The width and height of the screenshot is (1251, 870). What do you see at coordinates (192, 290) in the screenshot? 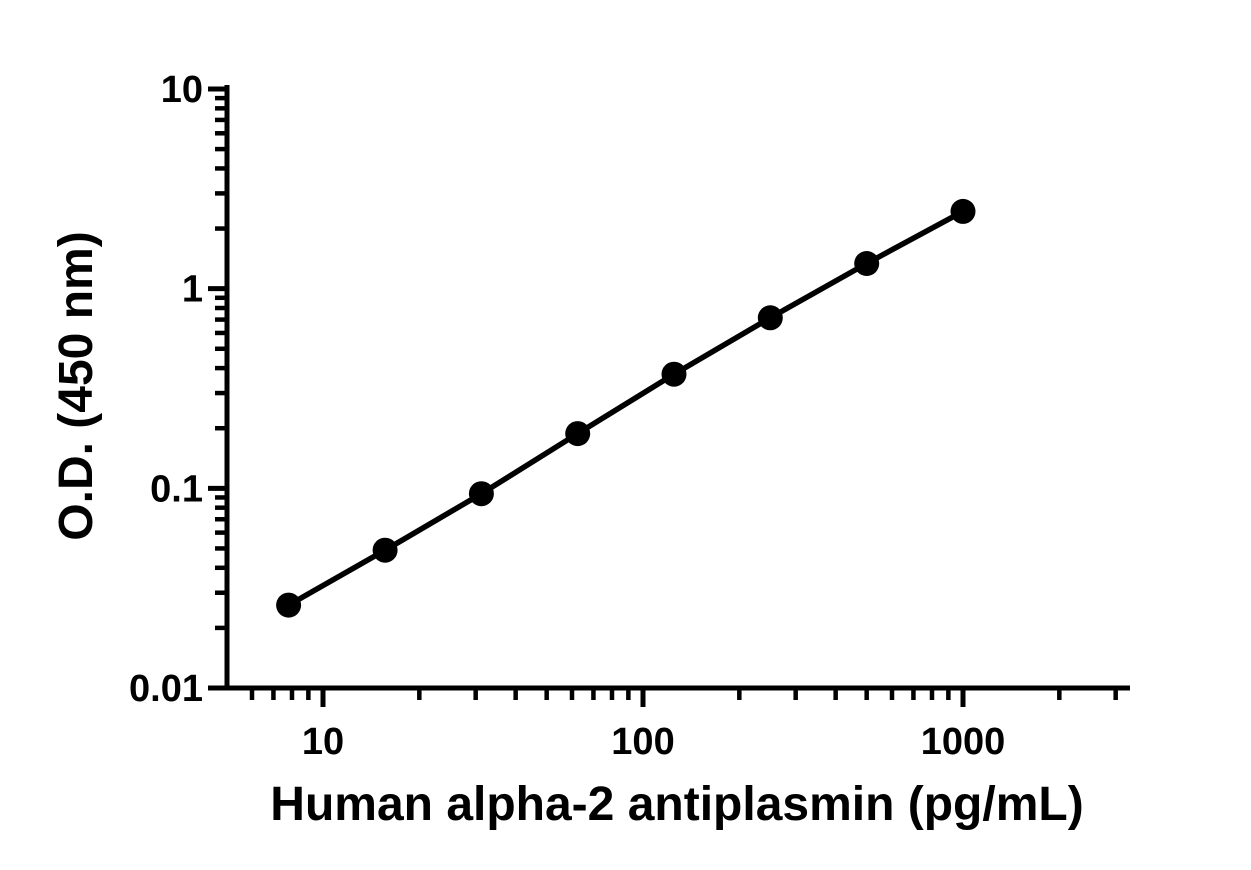
I see `y-tick-label: 1` at bounding box center [192, 290].